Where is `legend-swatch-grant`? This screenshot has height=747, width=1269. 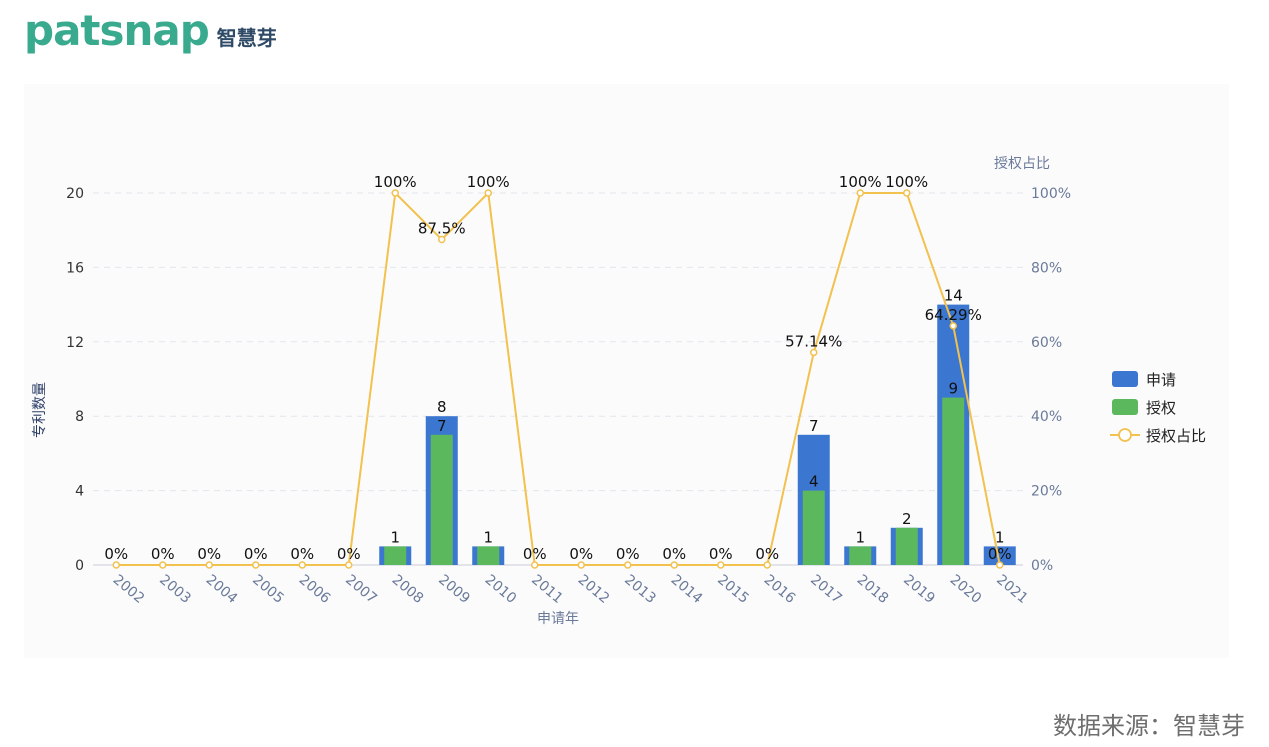
legend-swatch-grant is located at coordinates (1125, 407).